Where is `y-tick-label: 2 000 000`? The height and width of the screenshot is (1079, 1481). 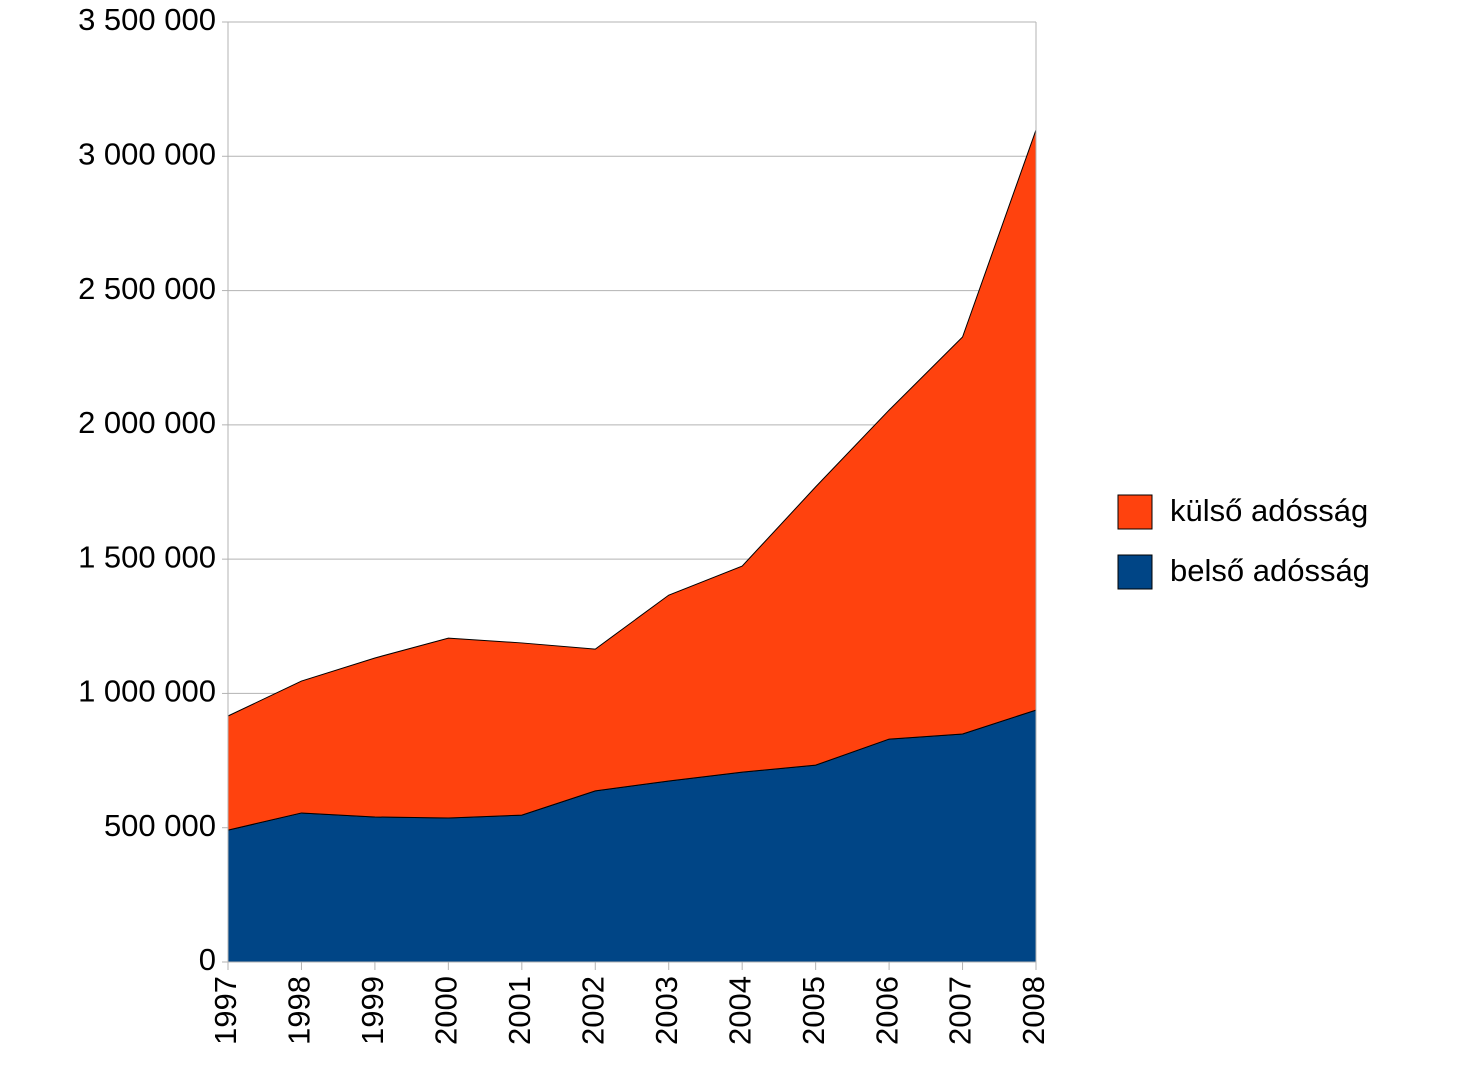 y-tick-label: 2 000 000 is located at coordinates (147, 422).